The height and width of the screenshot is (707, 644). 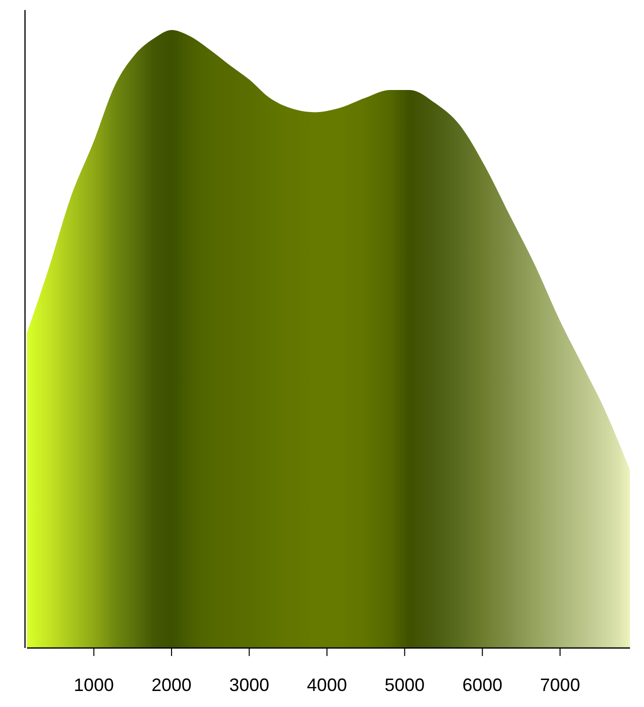 I want to click on x-tick-label: 5000, so click(x=404, y=685).